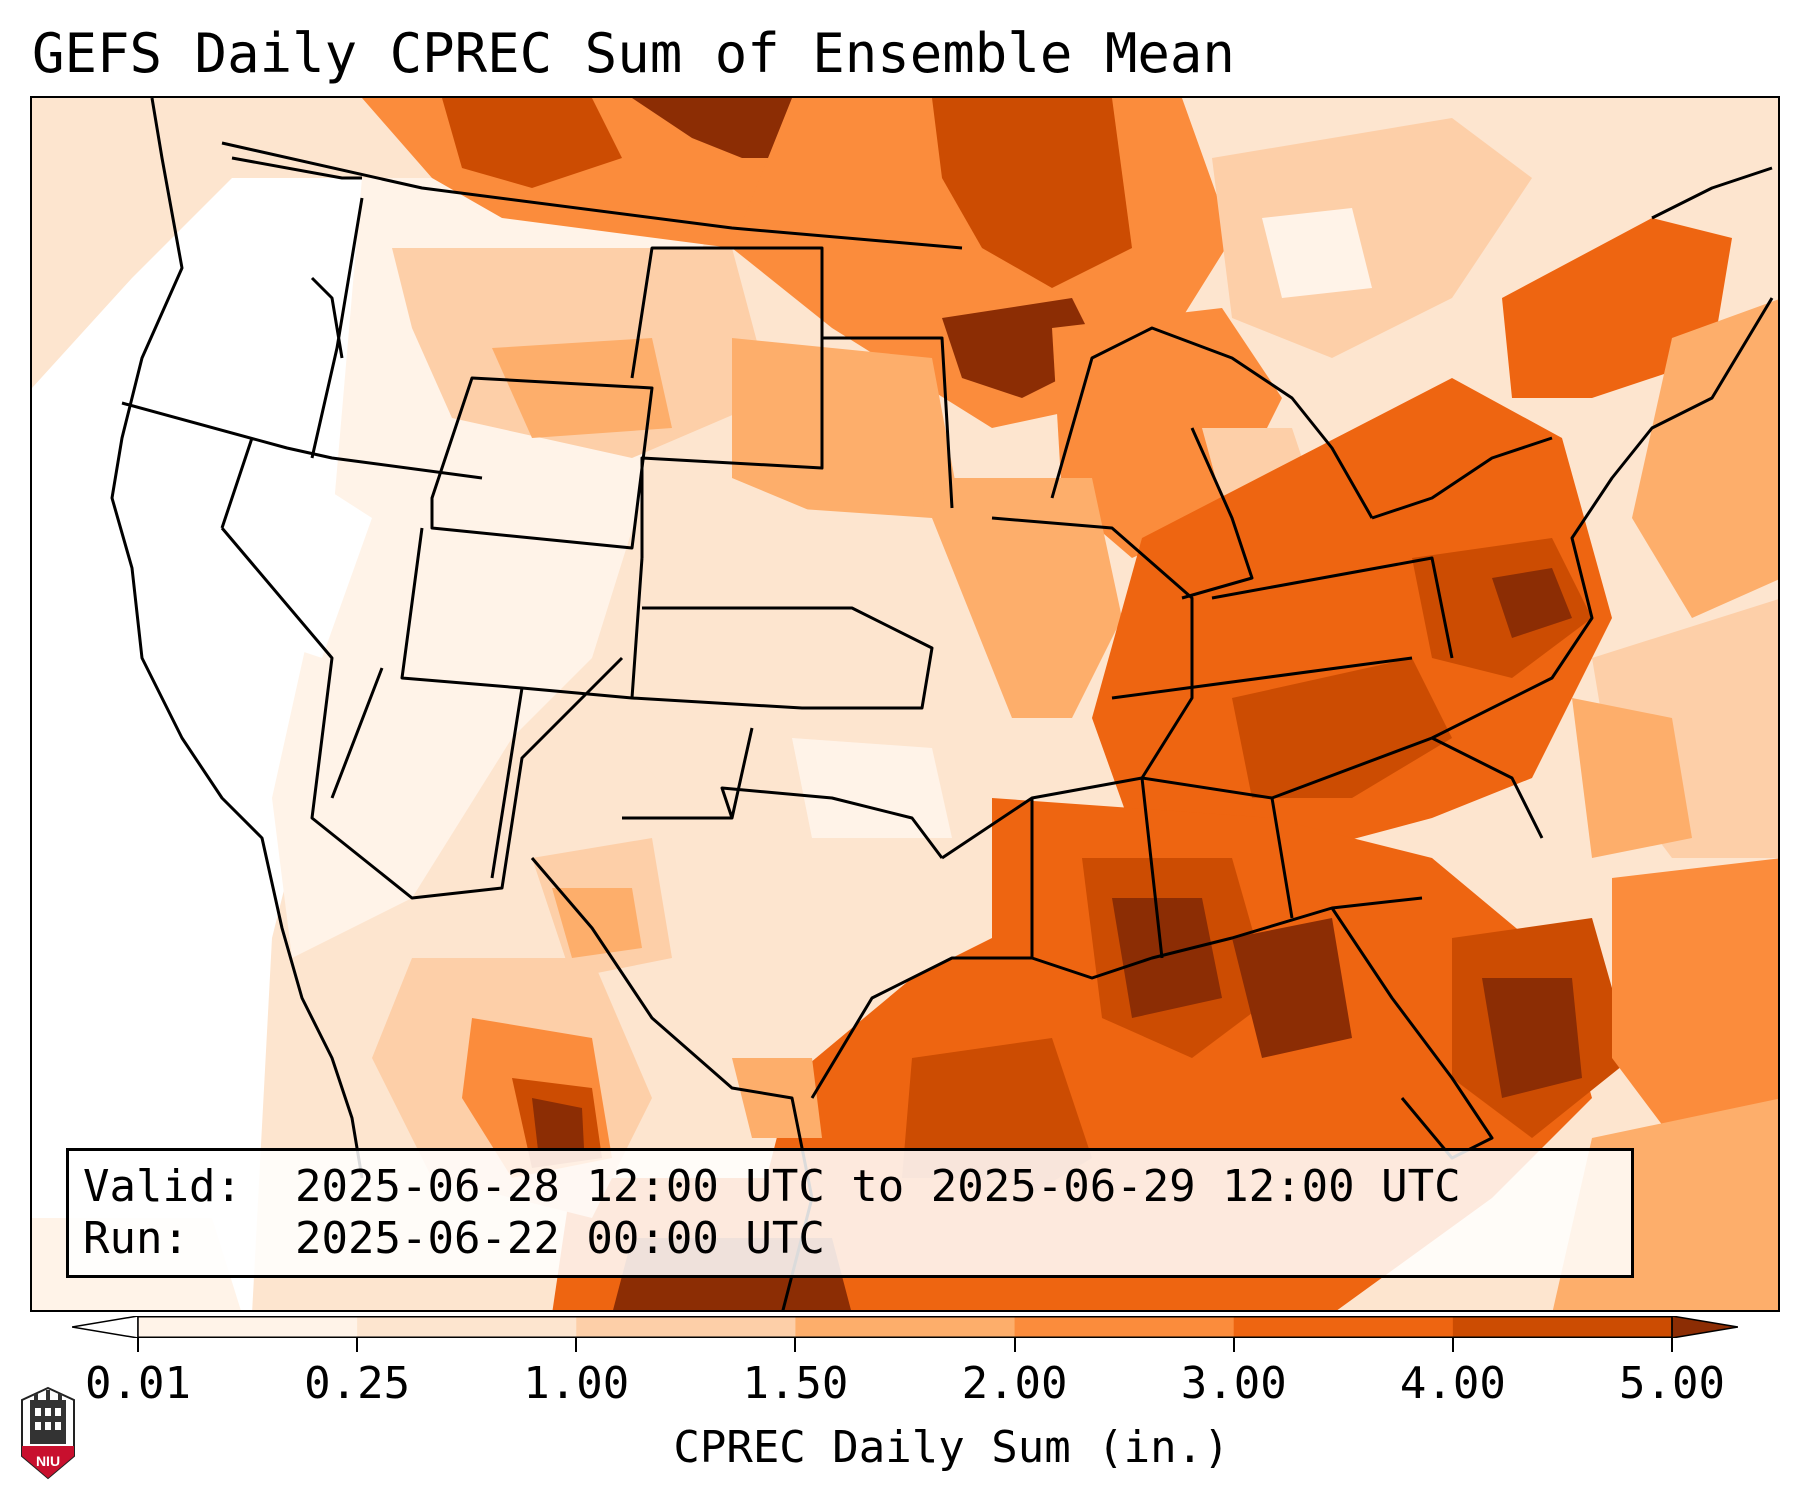 The width and height of the screenshot is (1803, 1500). What do you see at coordinates (48, 1461) in the screenshot?
I see `logo-text: NIU` at bounding box center [48, 1461].